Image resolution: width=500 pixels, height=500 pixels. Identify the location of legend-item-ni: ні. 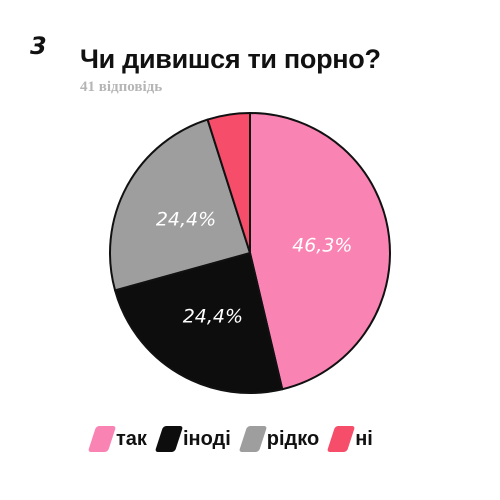
(349, 439).